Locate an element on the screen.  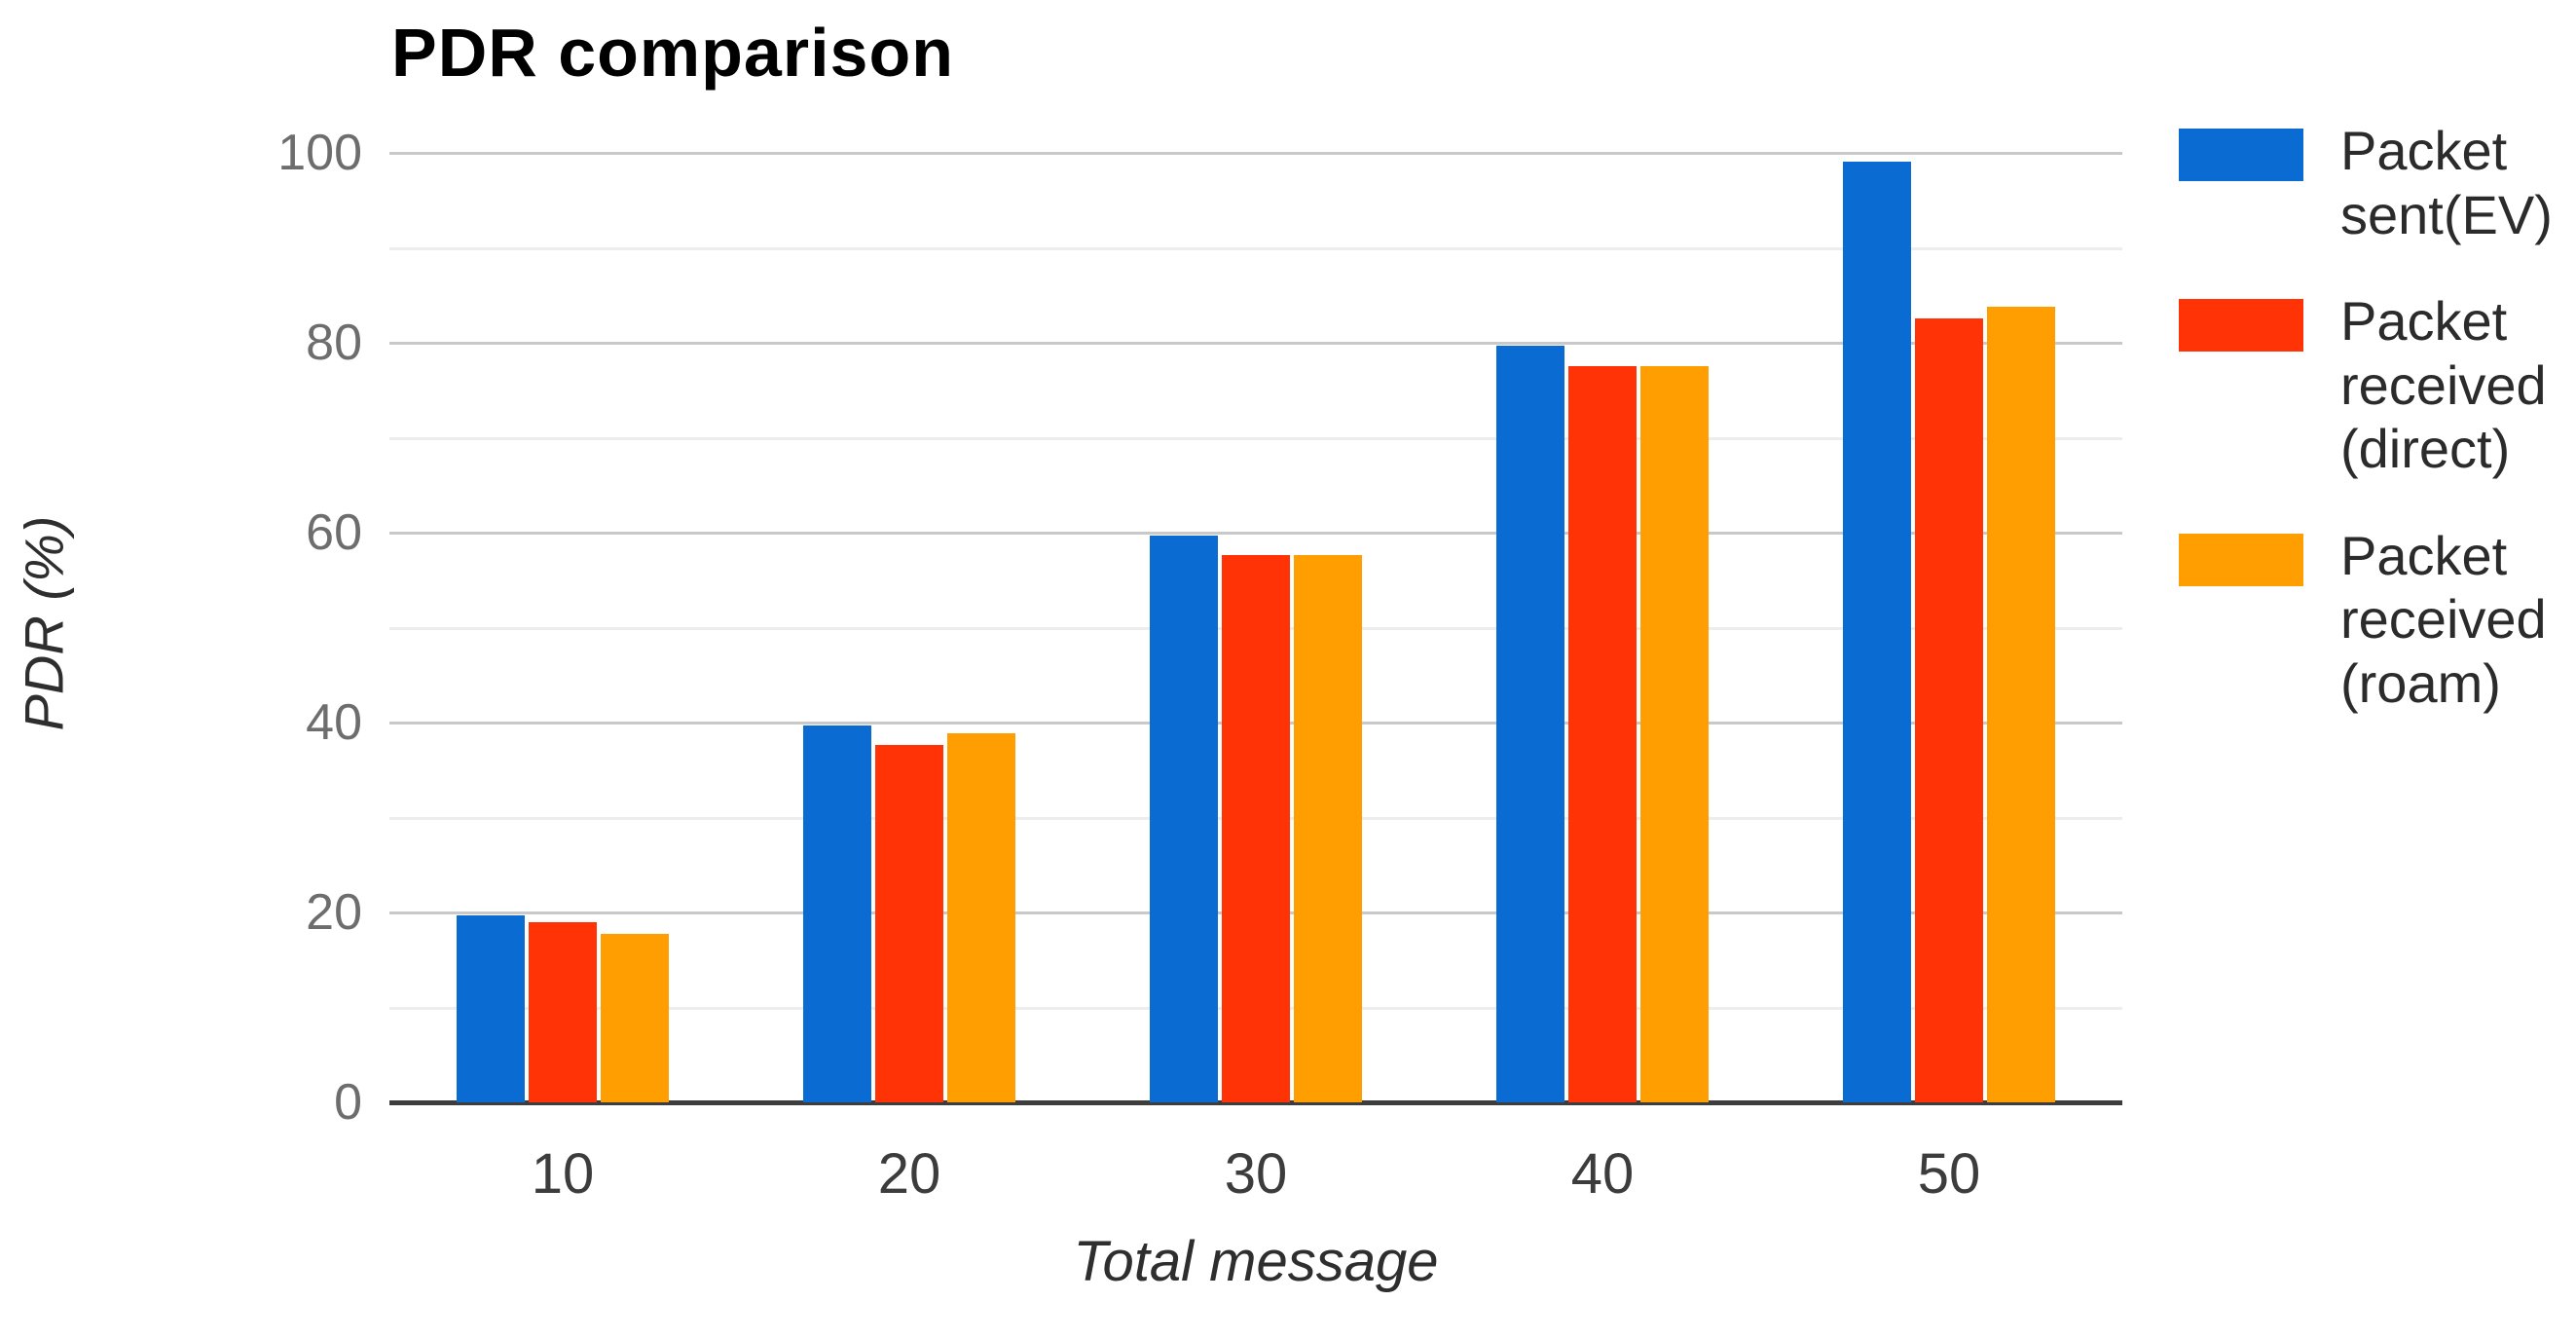
chart-title: PDR comparison is located at coordinates (672, 53).